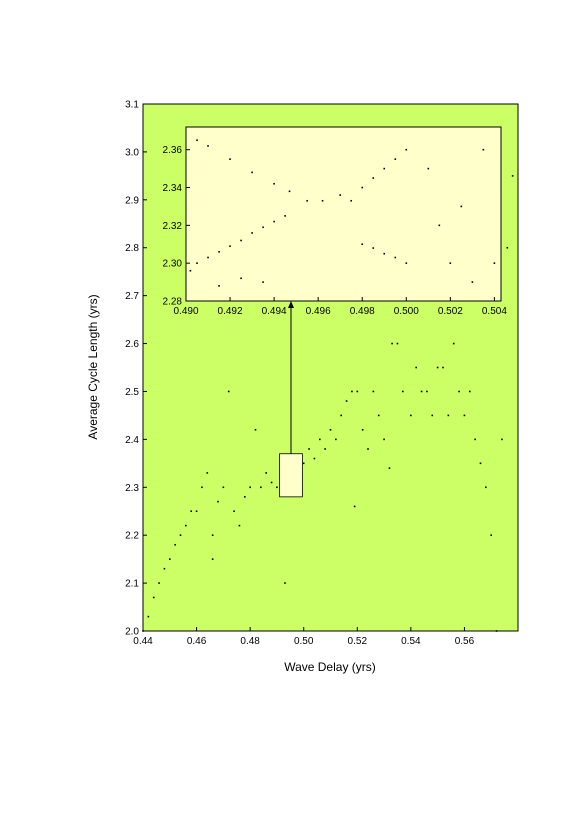 This screenshot has width=581, height=824. What do you see at coordinates (132, 632) in the screenshot?
I see `main-y-tick-label: 2.0` at bounding box center [132, 632].